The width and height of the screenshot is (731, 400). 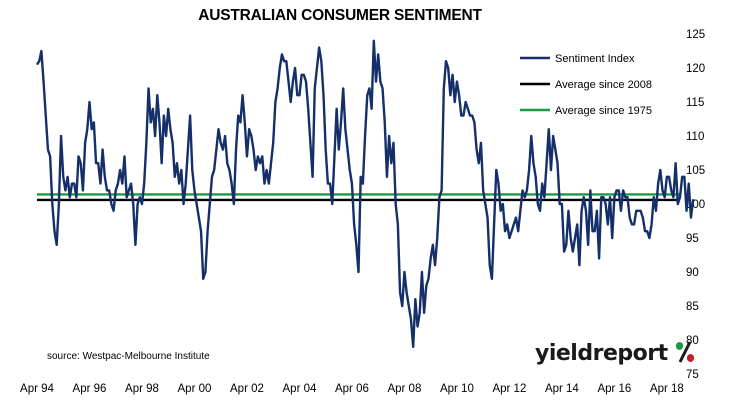 I want to click on x-tick-label: Apr 94, so click(x=37, y=389).